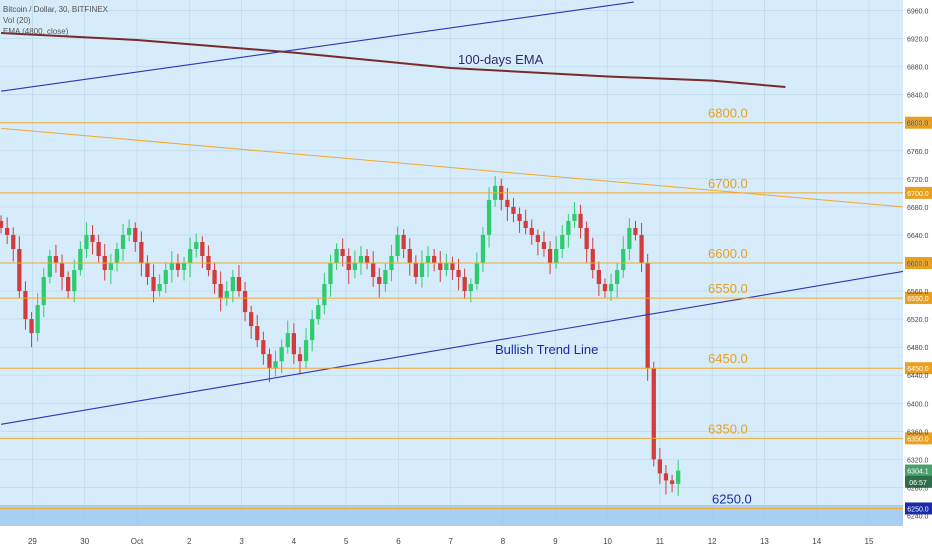 The height and width of the screenshot is (555, 932). Describe the element at coordinates (918, 516) in the screenshot. I see `y-tick-label: 6240.0` at that location.